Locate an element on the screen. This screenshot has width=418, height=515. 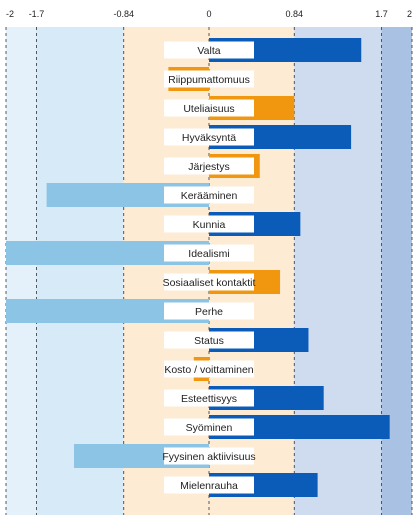
category-label: Valta is located at coordinates (208, 51).